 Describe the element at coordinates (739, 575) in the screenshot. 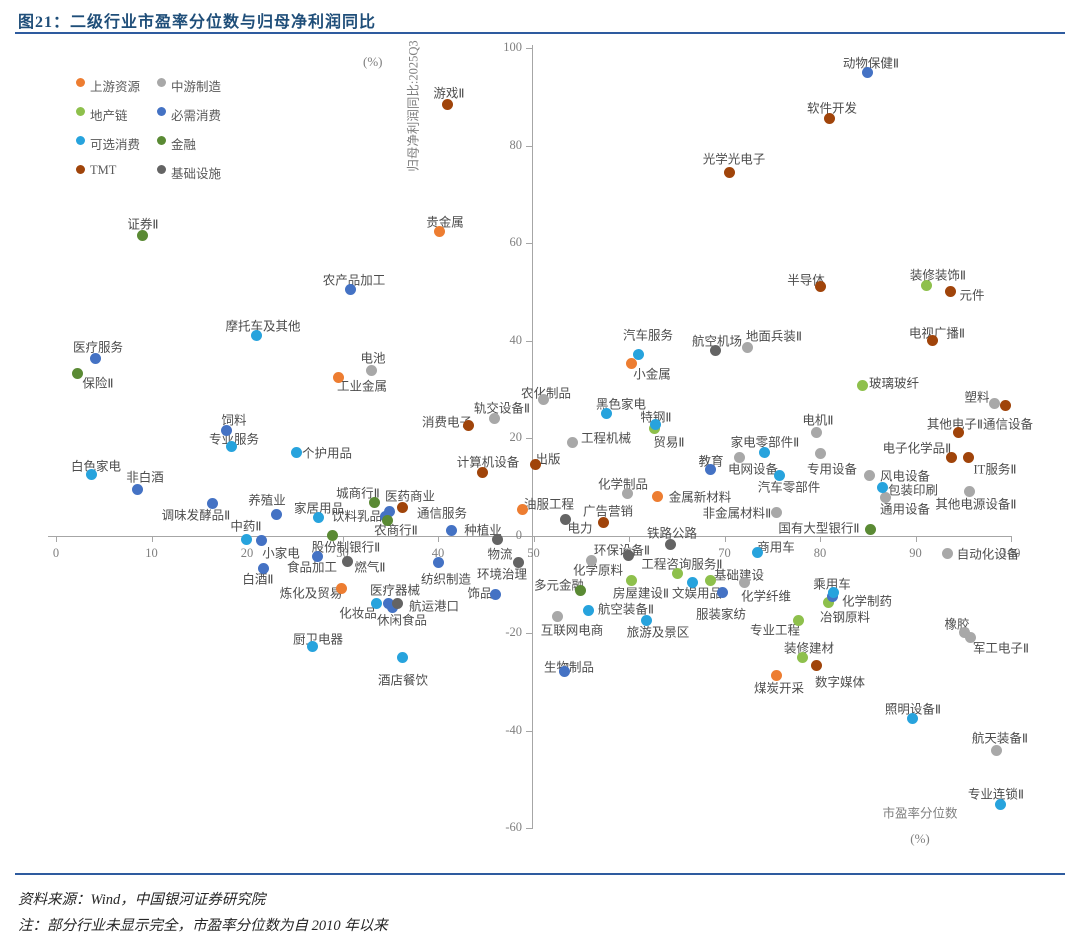

I see `point-label: 基础建设` at that location.